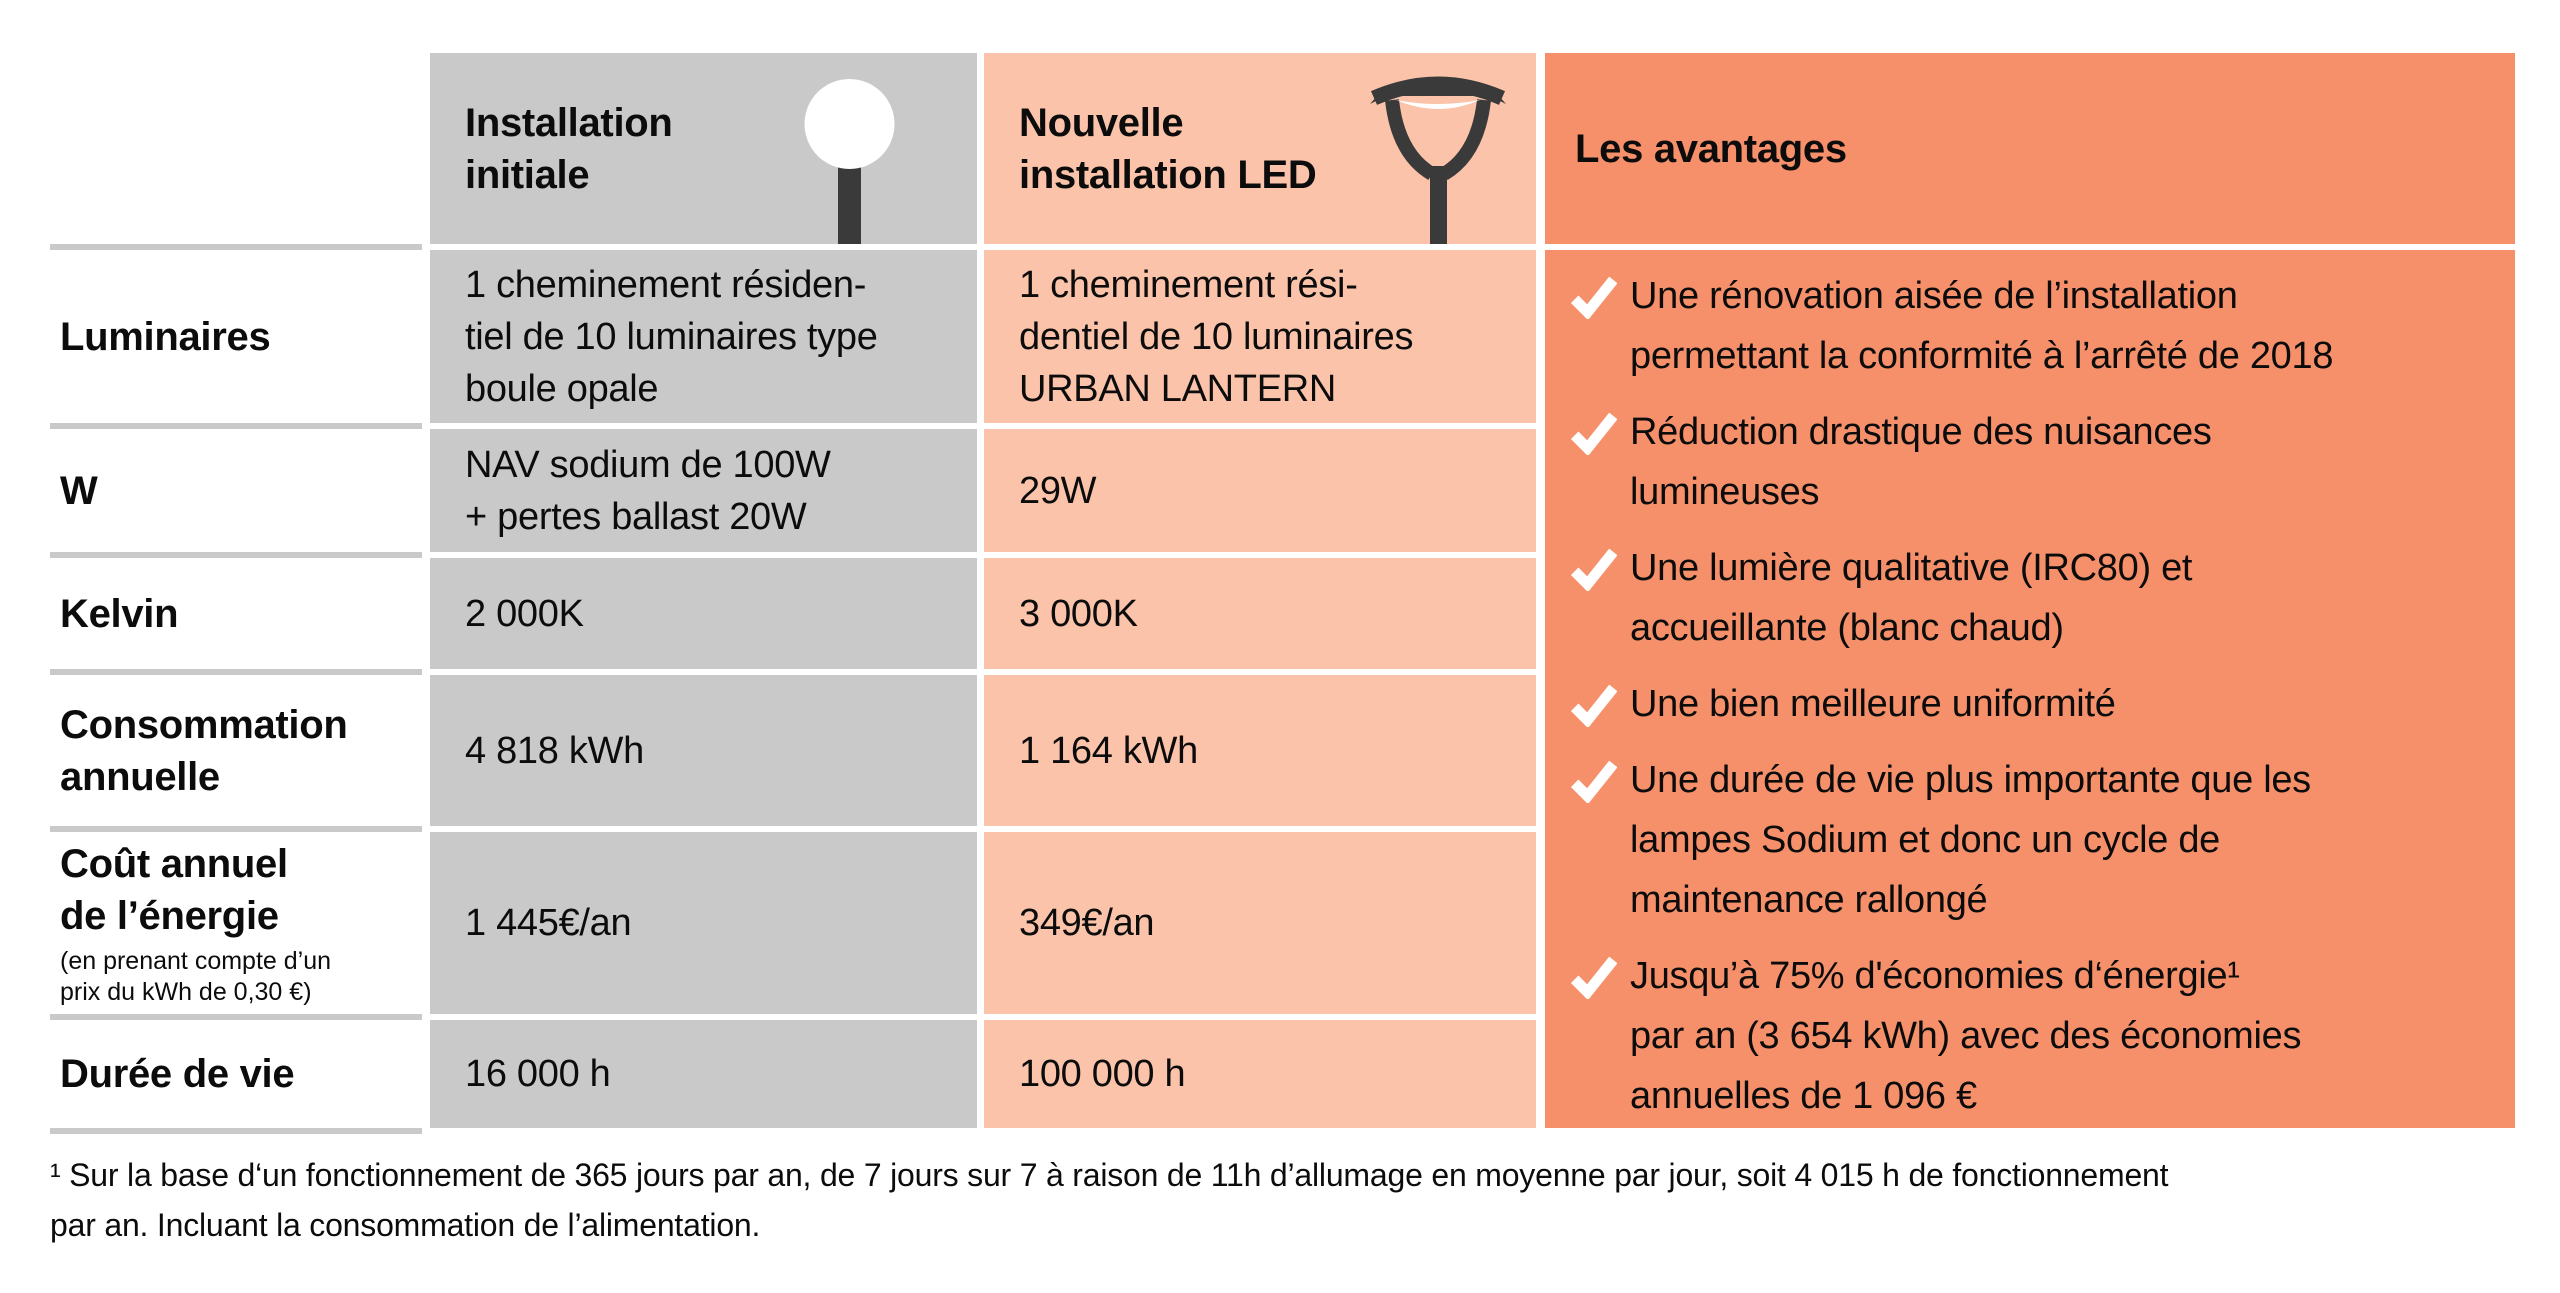 The image size is (2560, 1293). Describe the element at coordinates (1873, 704) in the screenshot. I see `advantage-text: Une bien meilleure uniformité` at that location.